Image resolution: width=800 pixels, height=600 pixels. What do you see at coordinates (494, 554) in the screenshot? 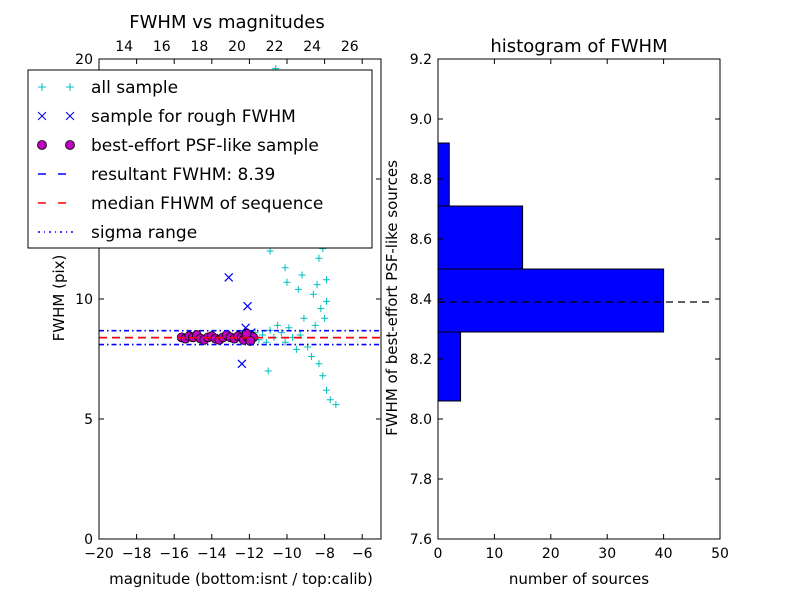
I see `right-x-tick-label-1: 10` at bounding box center [494, 554].